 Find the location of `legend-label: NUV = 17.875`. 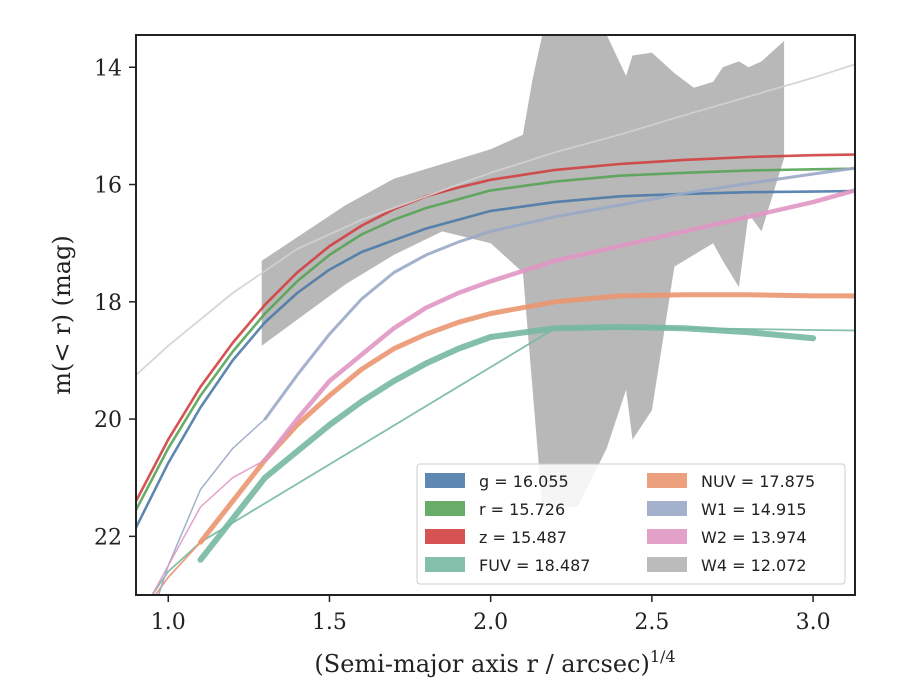

legend-label: NUV = 17.875 is located at coordinates (758, 481).